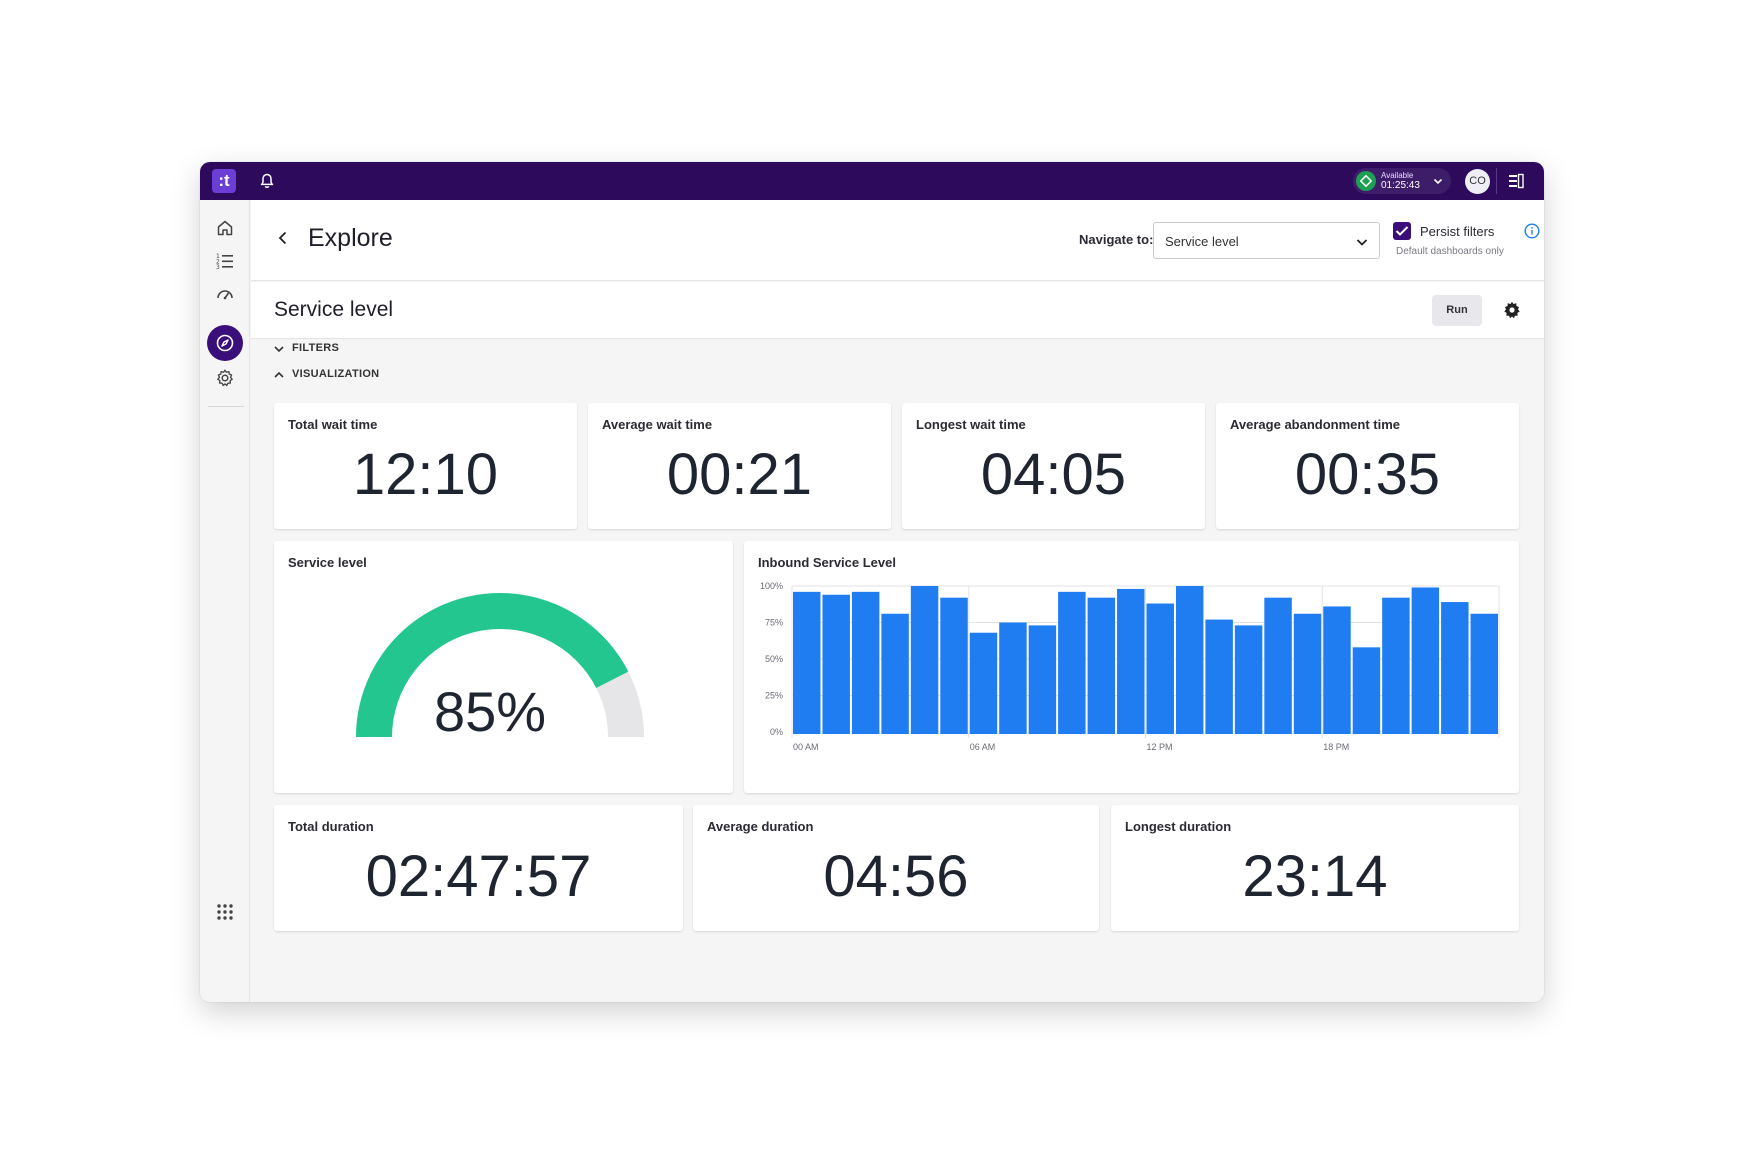  Describe the element at coordinates (225, 343) in the screenshot. I see `explore-compass-icon` at that location.